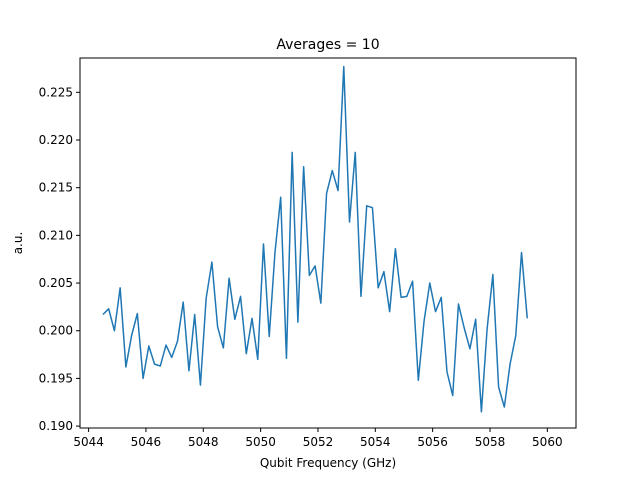  Describe the element at coordinates (56, 188) in the screenshot. I see `y-tick-label: 0.215` at that location.